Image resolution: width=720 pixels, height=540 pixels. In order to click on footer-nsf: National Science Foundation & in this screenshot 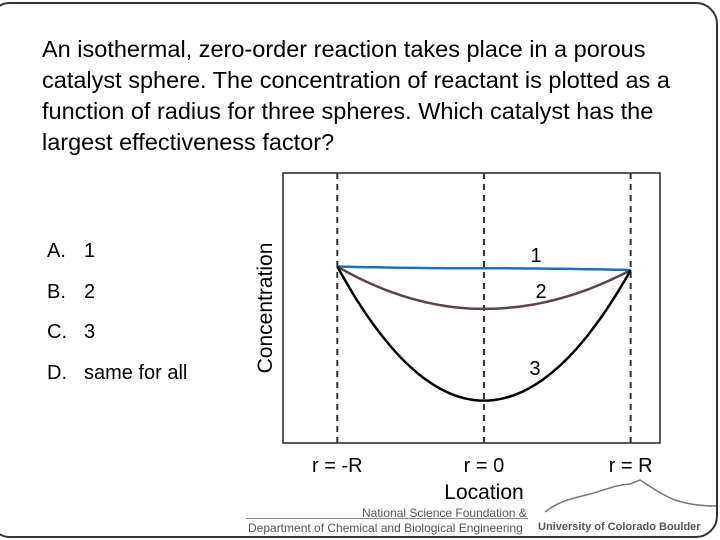, I will do `click(444, 513)`.